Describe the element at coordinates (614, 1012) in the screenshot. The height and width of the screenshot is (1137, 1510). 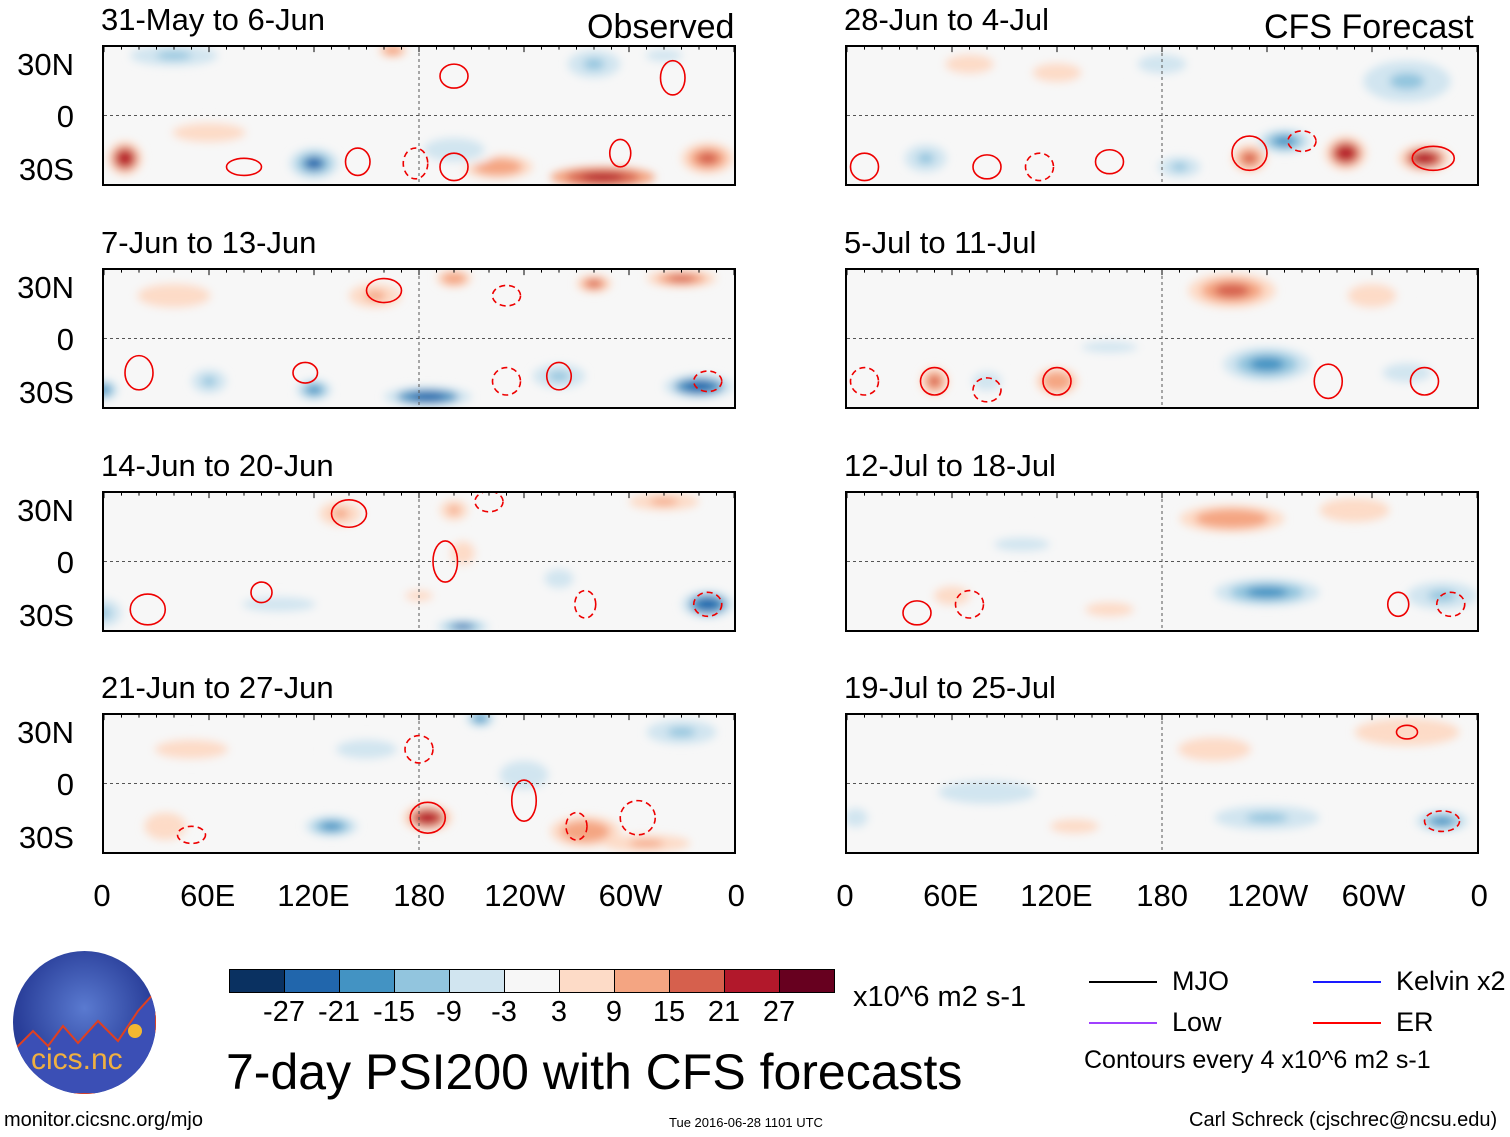
I see `colorbar-label: 9` at that location.